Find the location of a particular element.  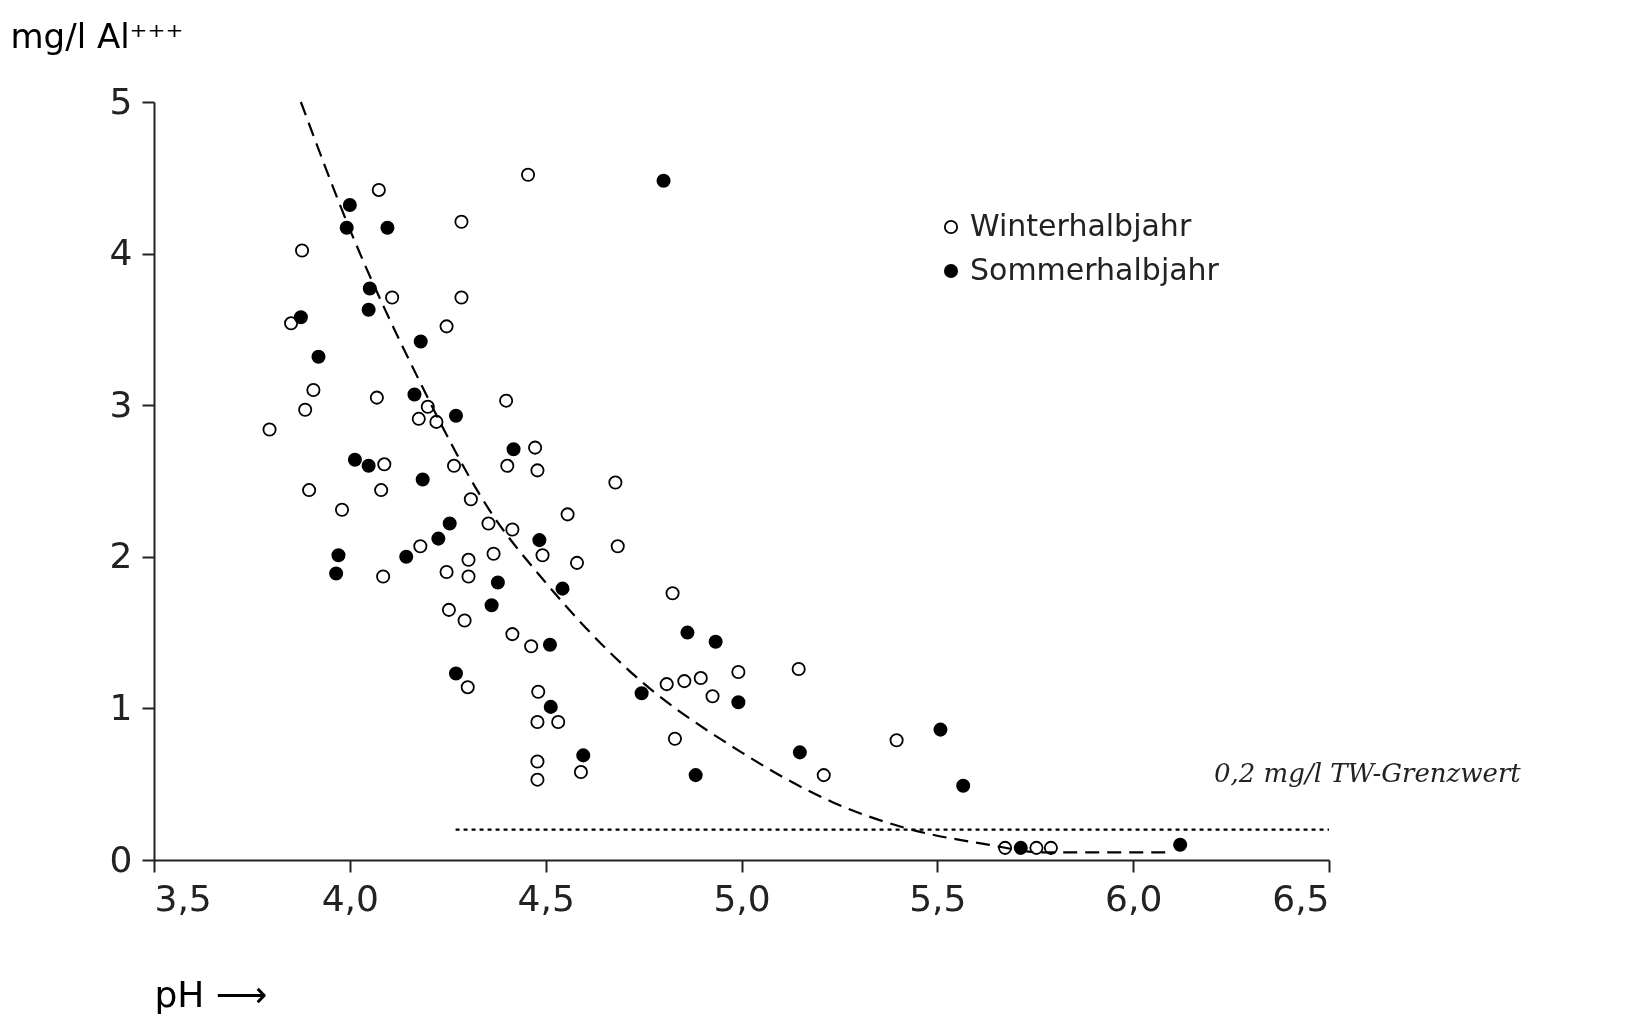

y-tick-label: 5 is located at coordinates (121, 101).